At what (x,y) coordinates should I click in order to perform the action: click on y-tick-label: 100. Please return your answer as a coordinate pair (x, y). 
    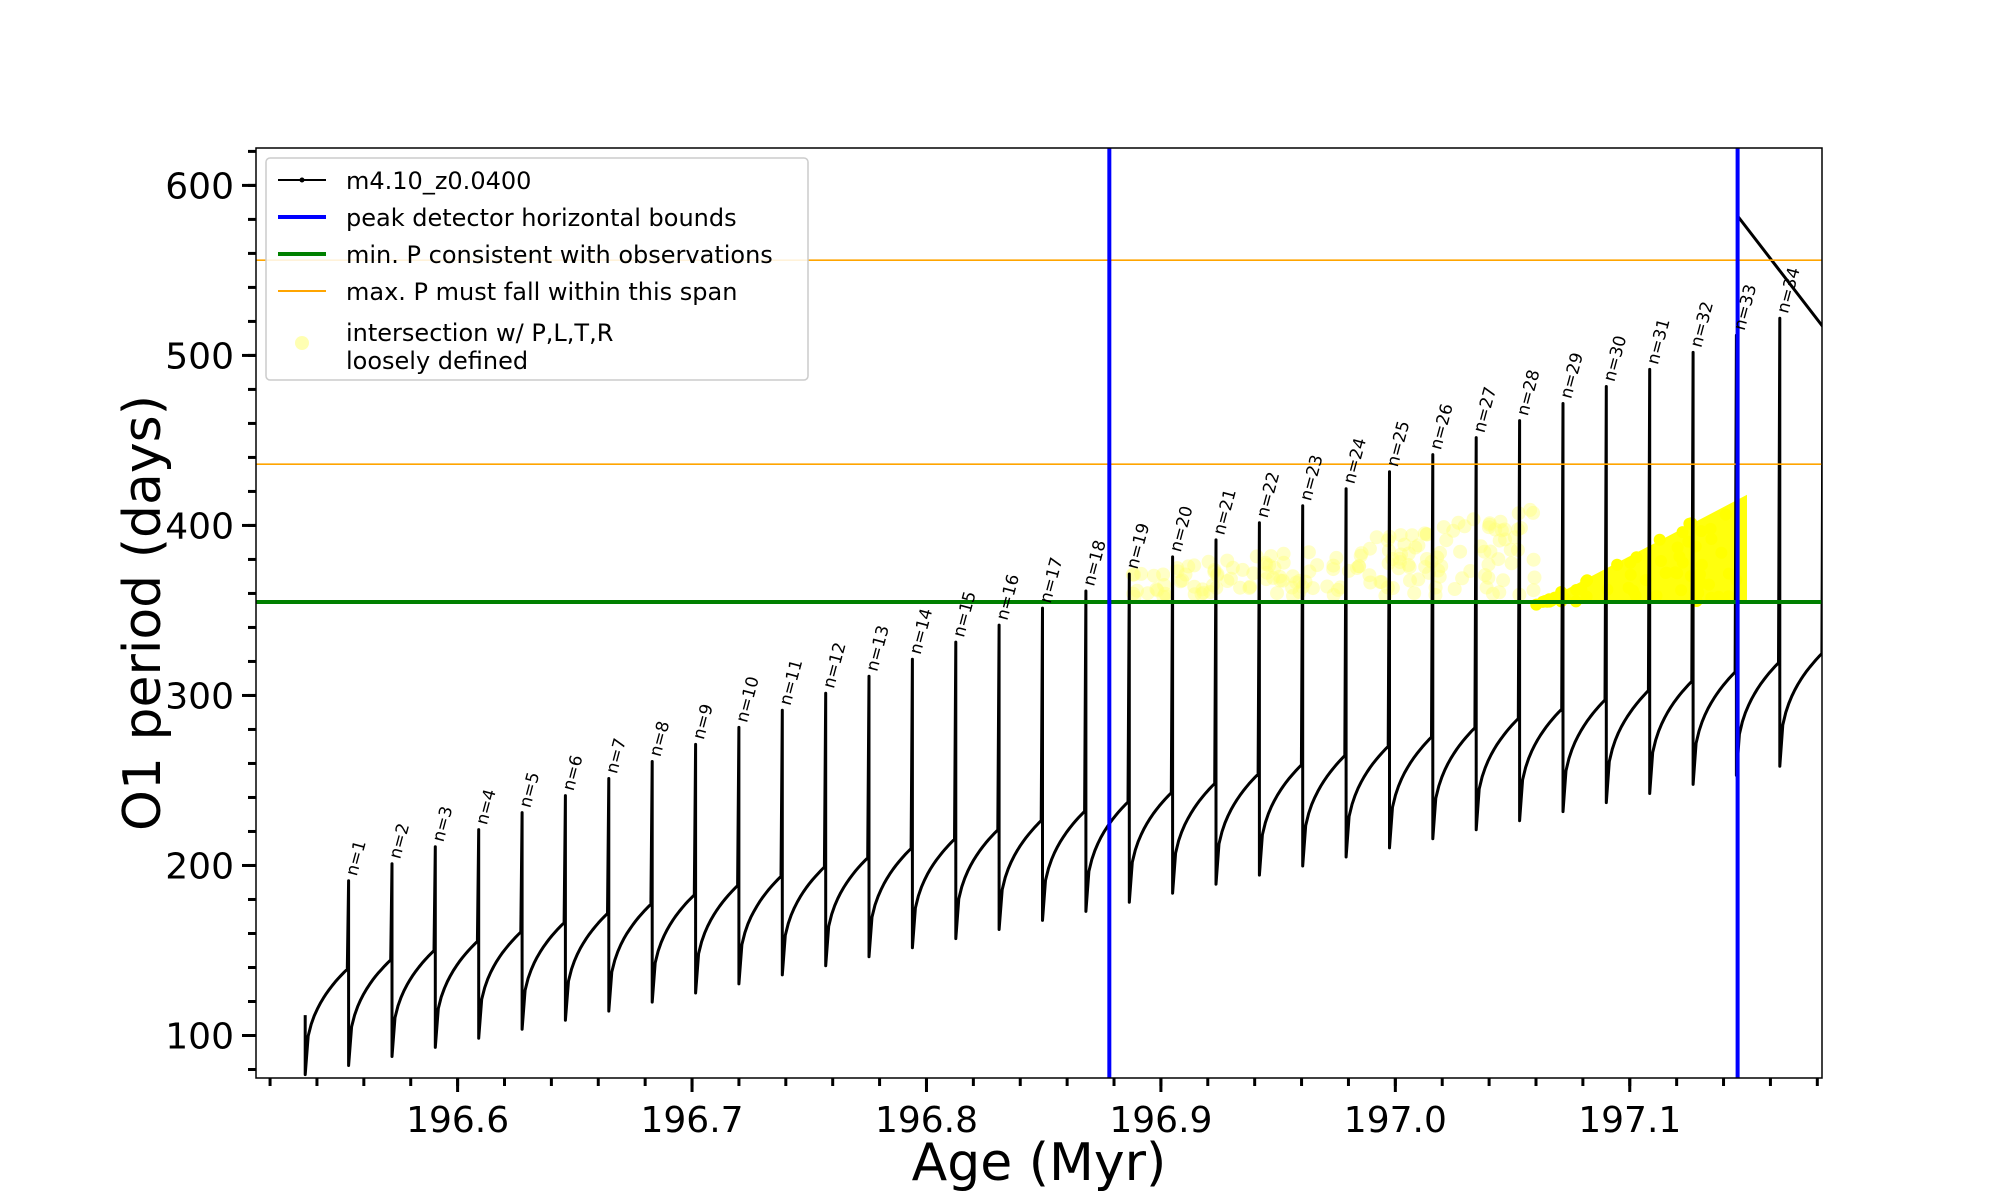
    Looking at the image, I should click on (199, 1036).